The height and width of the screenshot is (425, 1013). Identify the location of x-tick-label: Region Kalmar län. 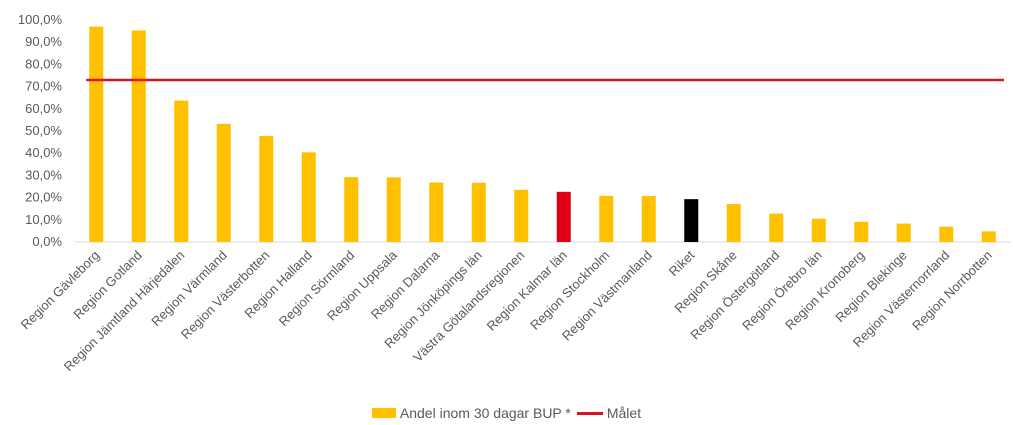
(527, 291).